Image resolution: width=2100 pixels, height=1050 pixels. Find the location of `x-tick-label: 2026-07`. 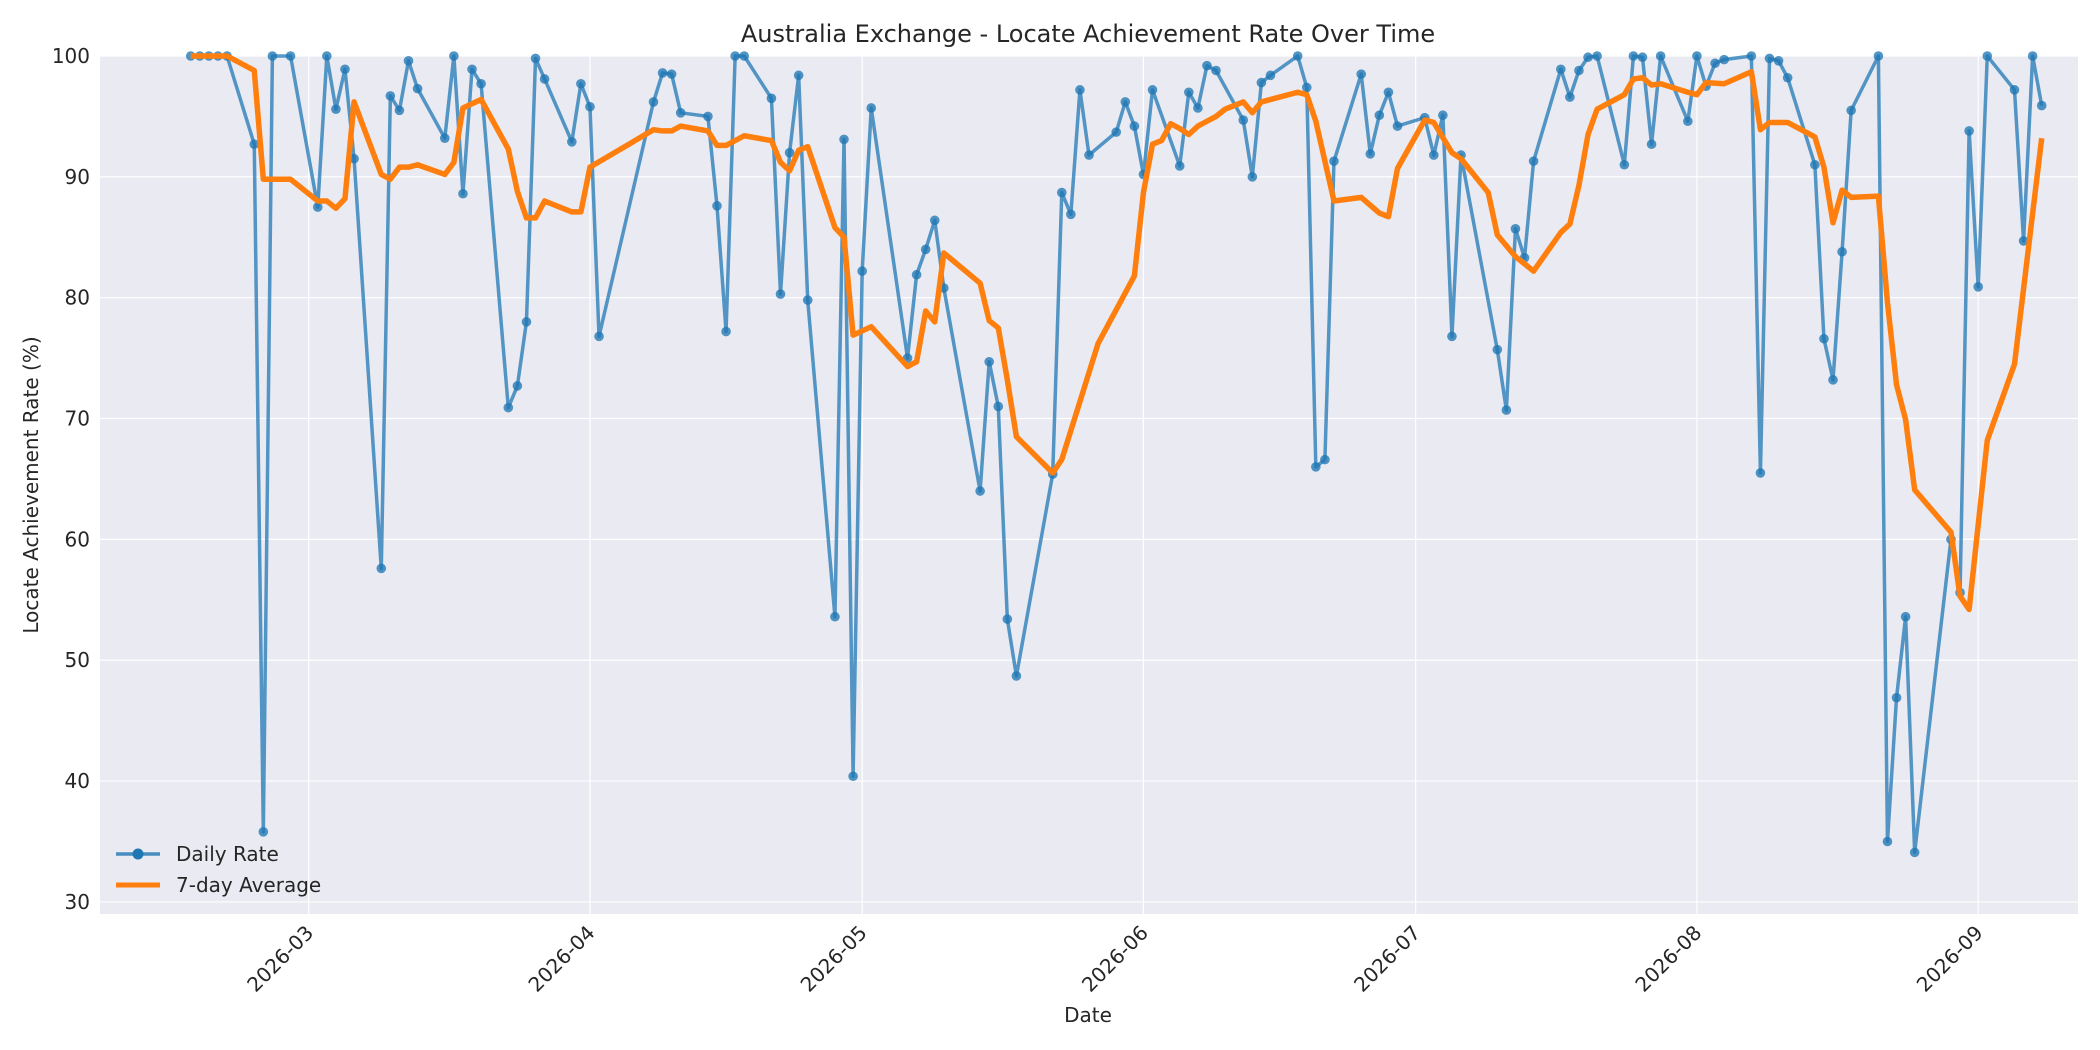

x-tick-label: 2026-07 is located at coordinates (1387, 959).